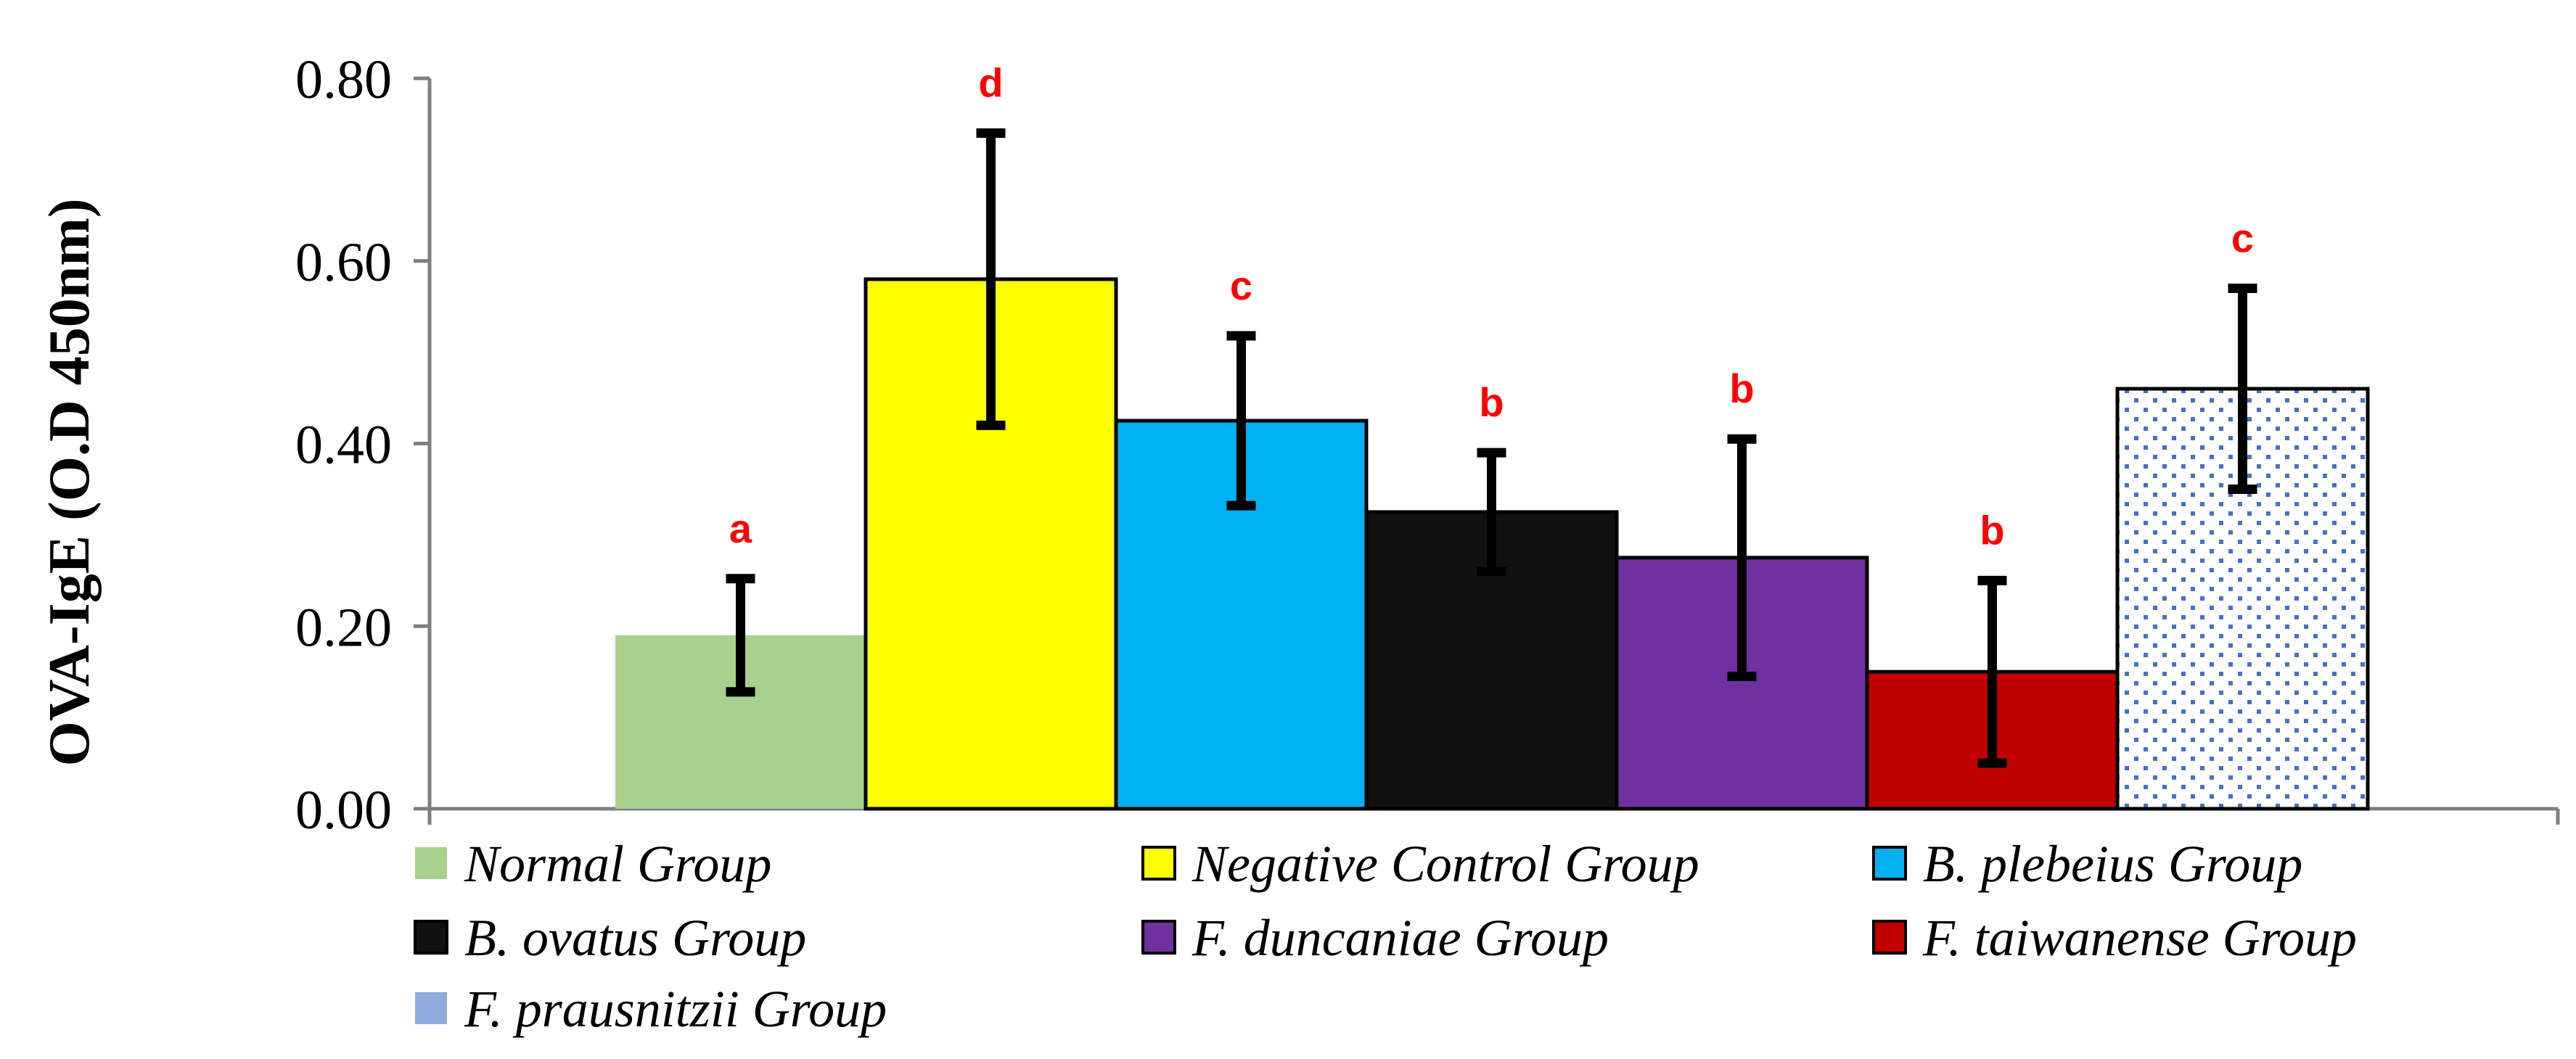 Image resolution: width=2576 pixels, height=1059 pixels. I want to click on legend-item: F. duncaniae Group, so click(1375, 938).